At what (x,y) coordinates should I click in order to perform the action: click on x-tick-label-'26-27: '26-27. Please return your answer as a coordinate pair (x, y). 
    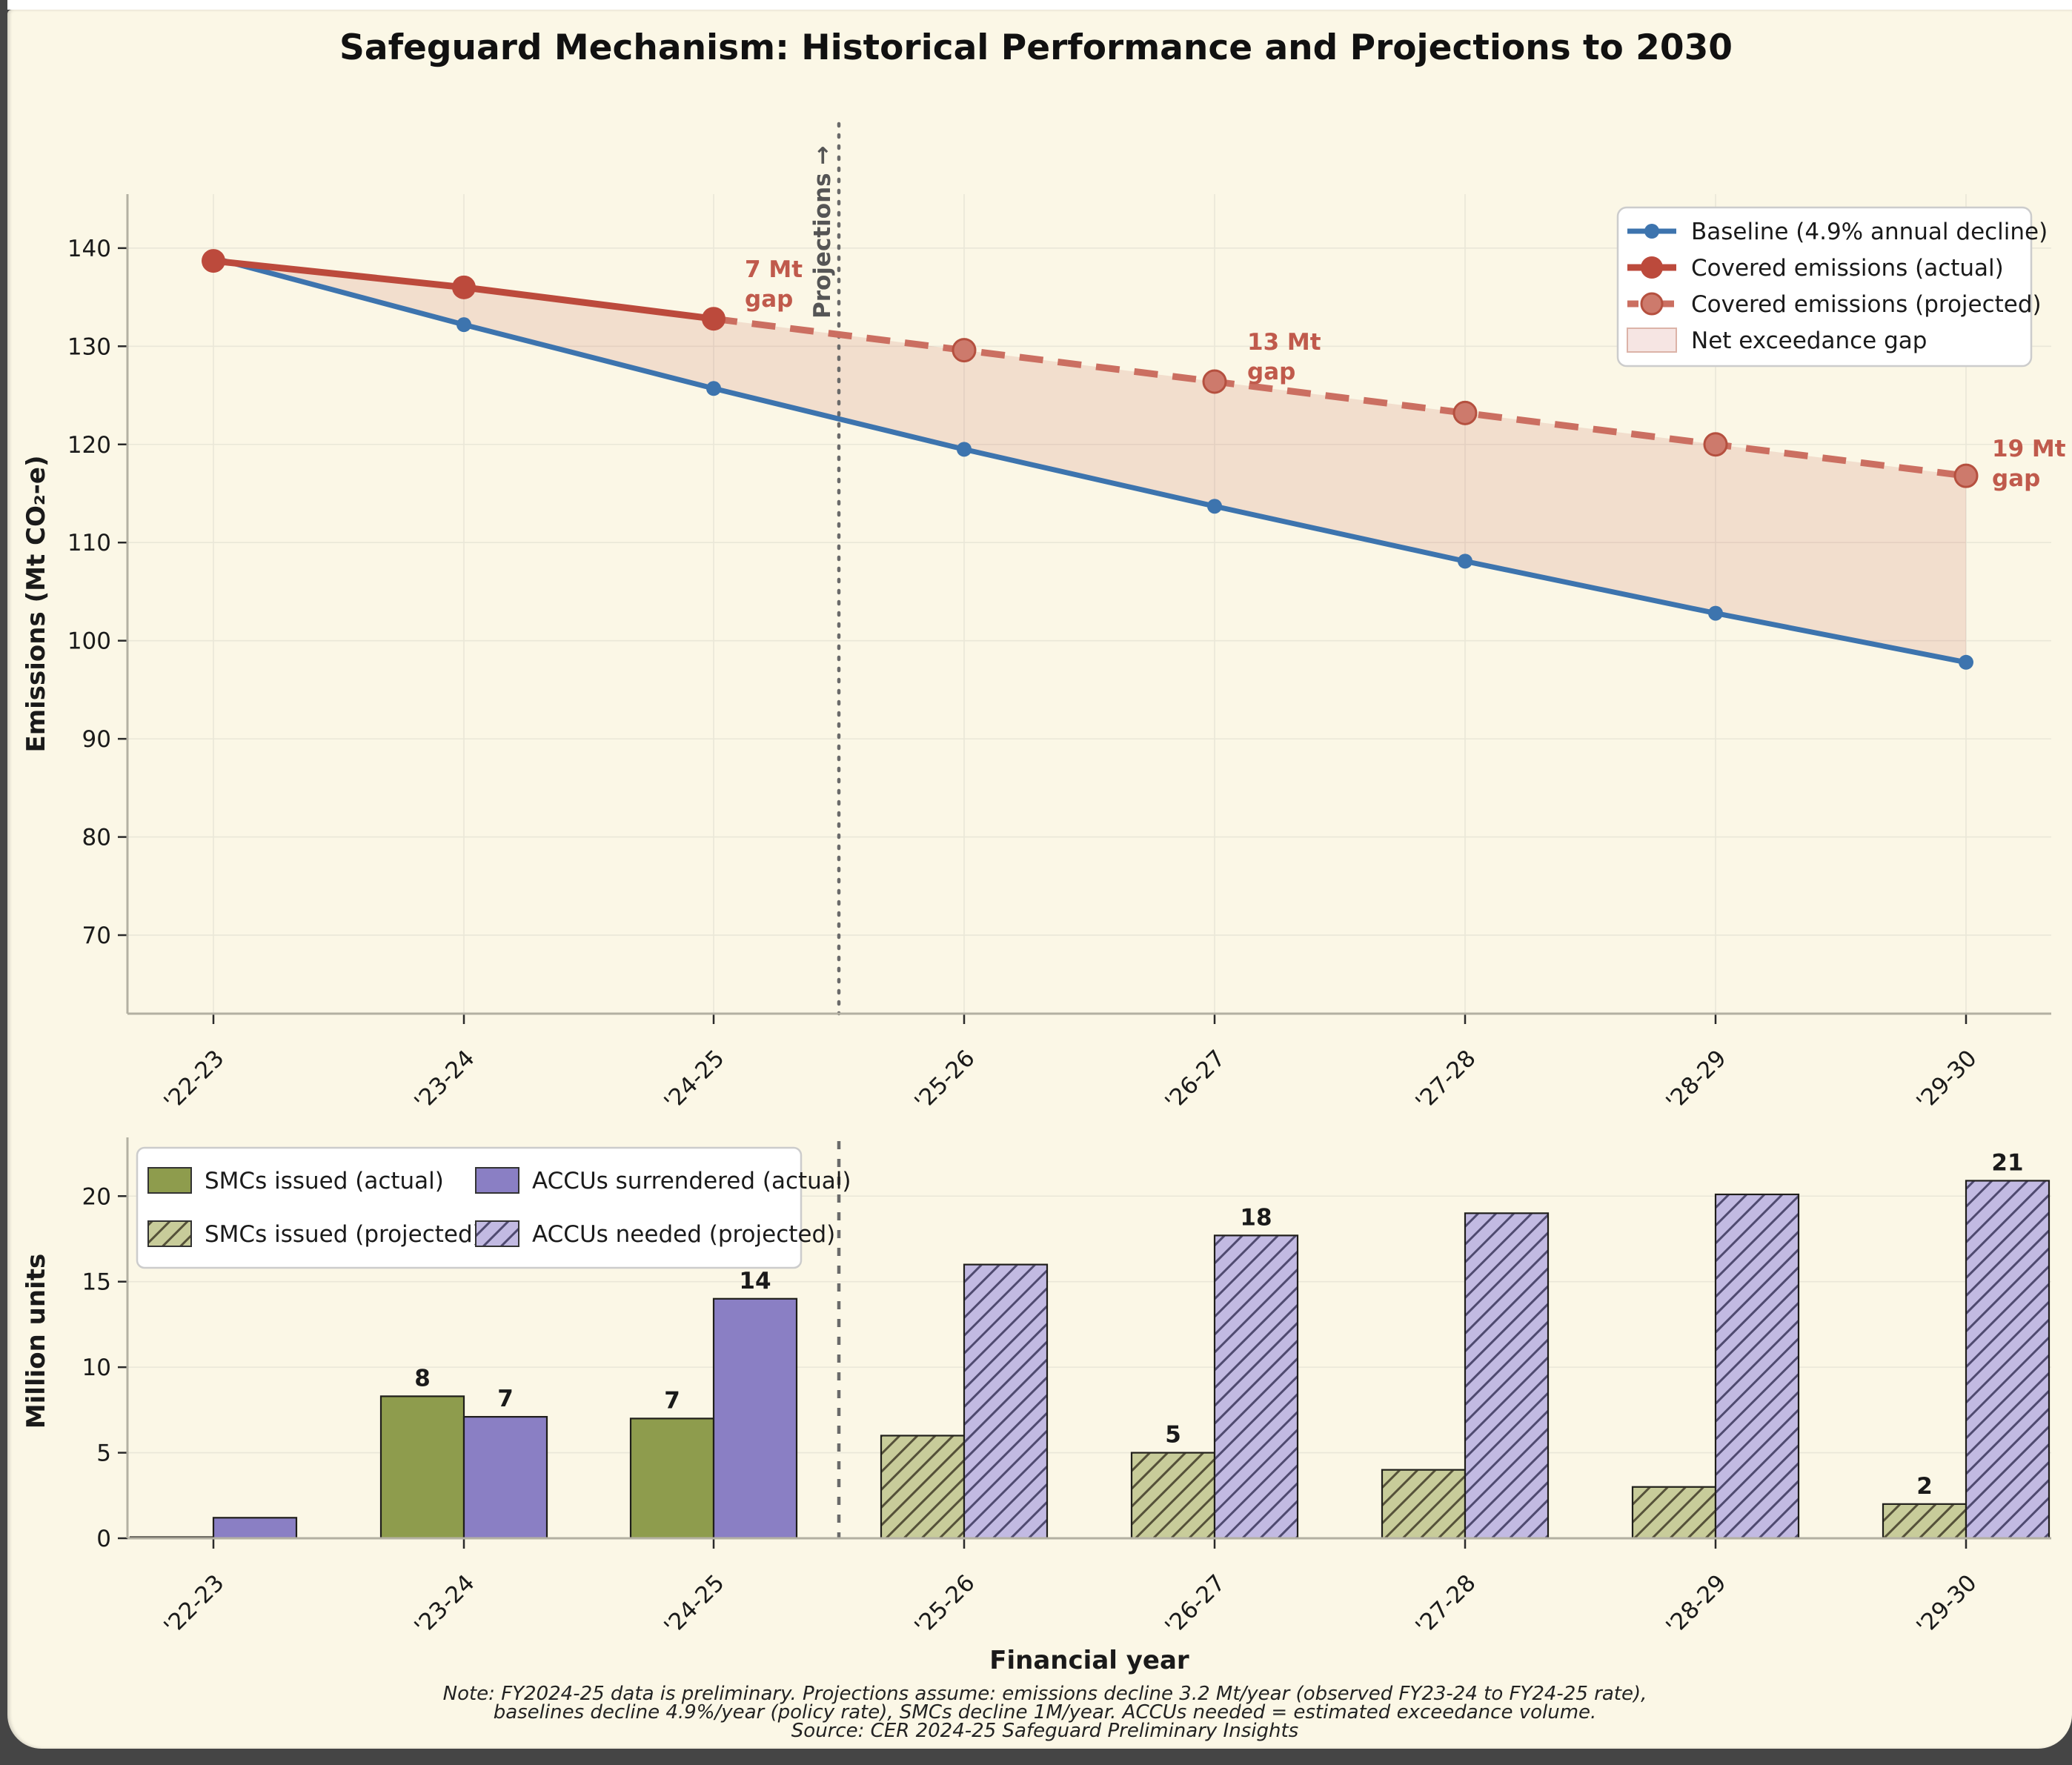
    Looking at the image, I should click on (1195, 1080).